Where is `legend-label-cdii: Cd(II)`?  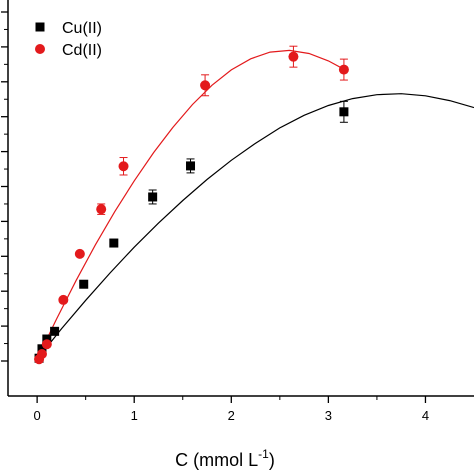 legend-label-cdii: Cd(II) is located at coordinates (82, 50).